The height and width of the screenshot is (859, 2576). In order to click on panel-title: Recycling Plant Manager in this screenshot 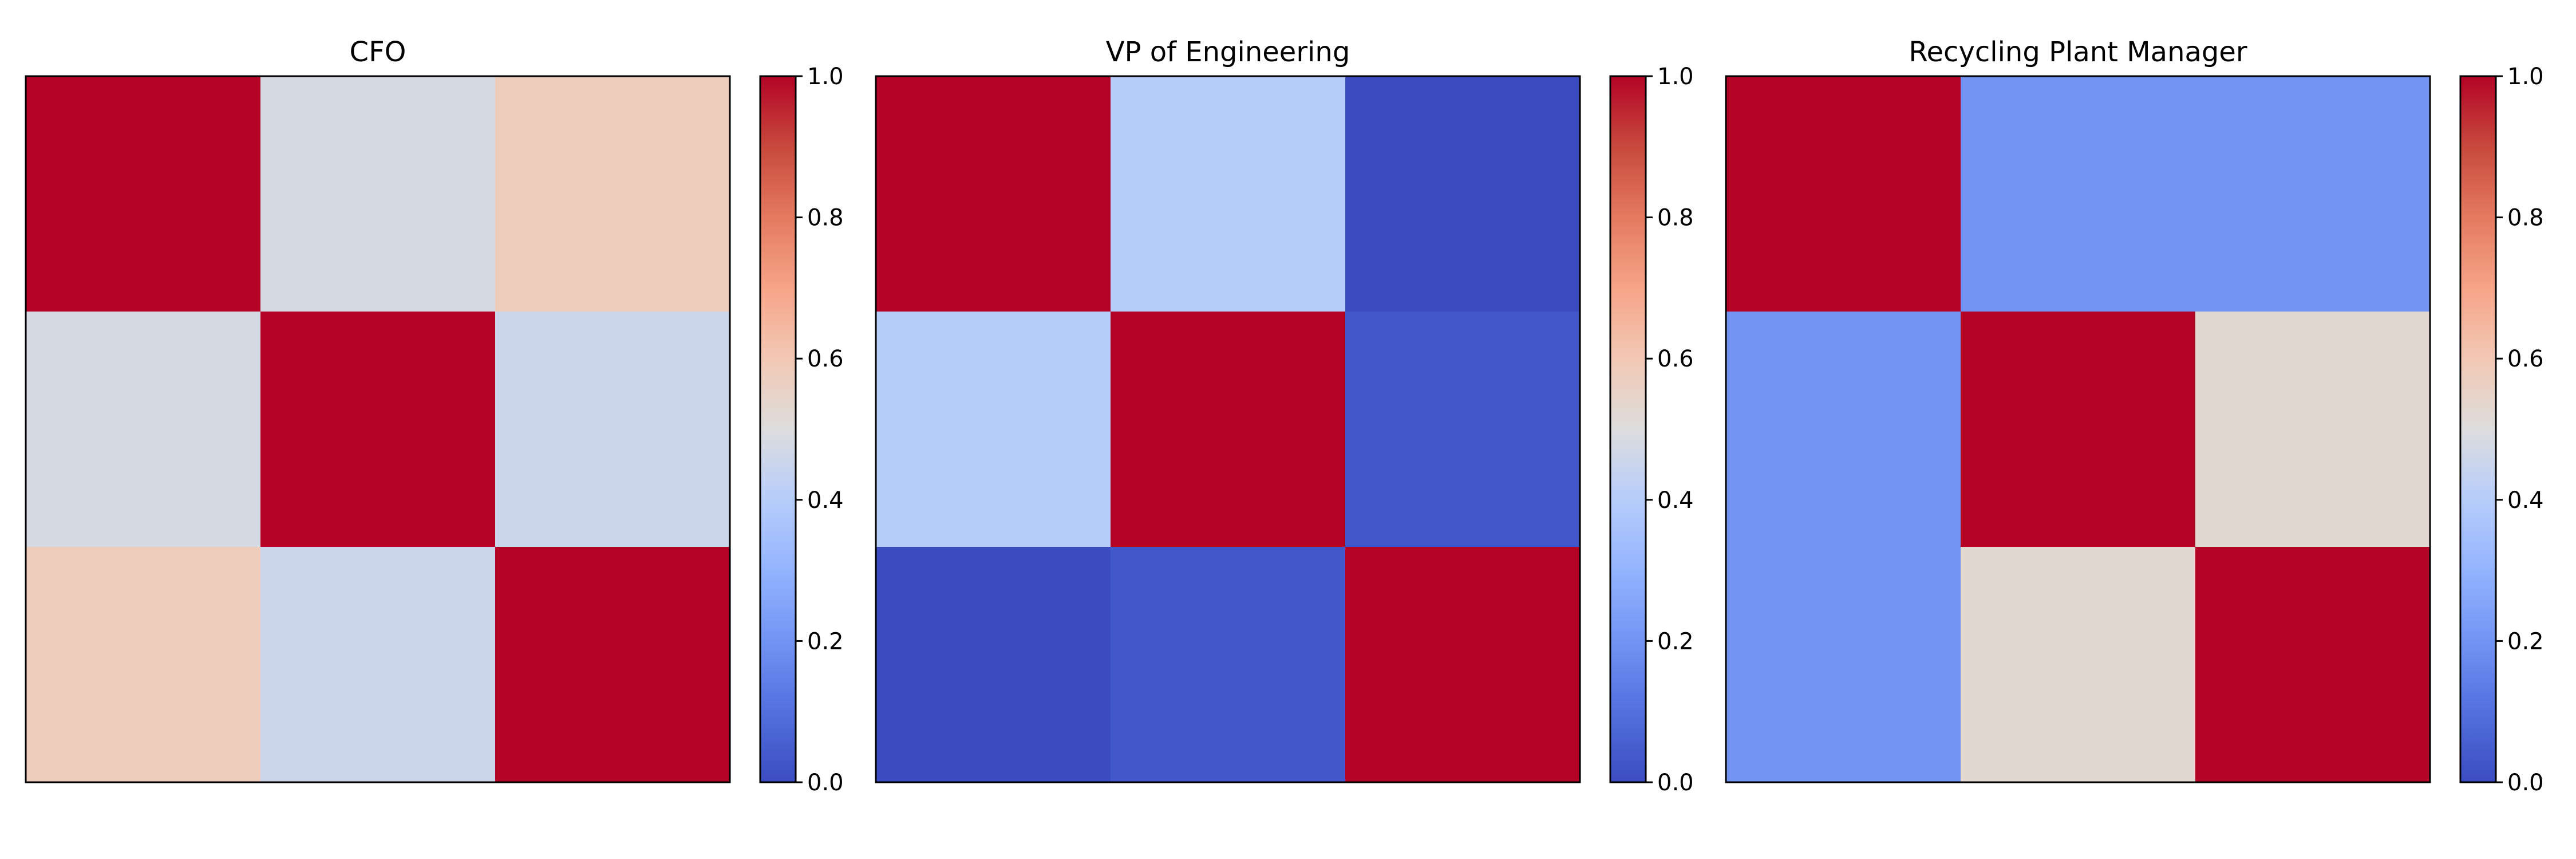, I will do `click(2078, 52)`.